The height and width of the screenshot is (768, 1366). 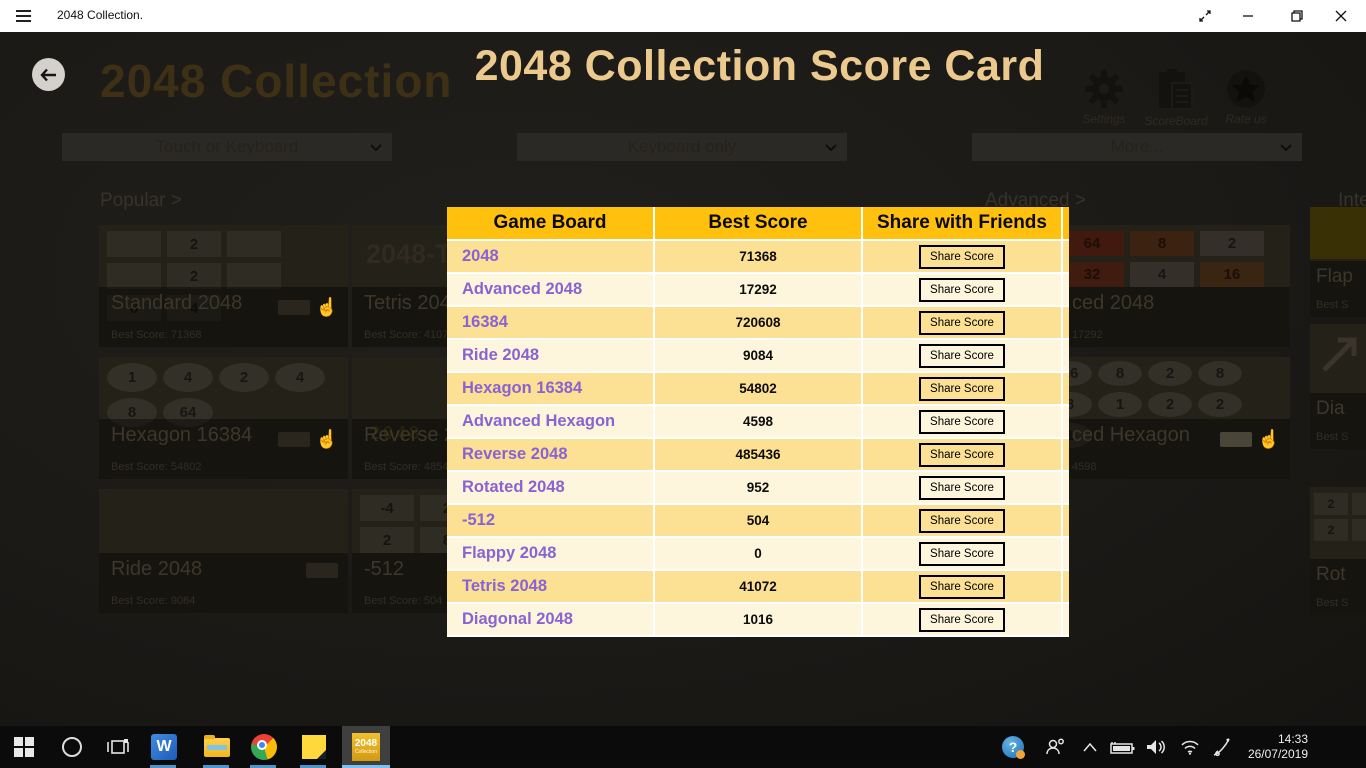 I want to click on tile-caption: Rot Best S, so click(x=1338, y=587).